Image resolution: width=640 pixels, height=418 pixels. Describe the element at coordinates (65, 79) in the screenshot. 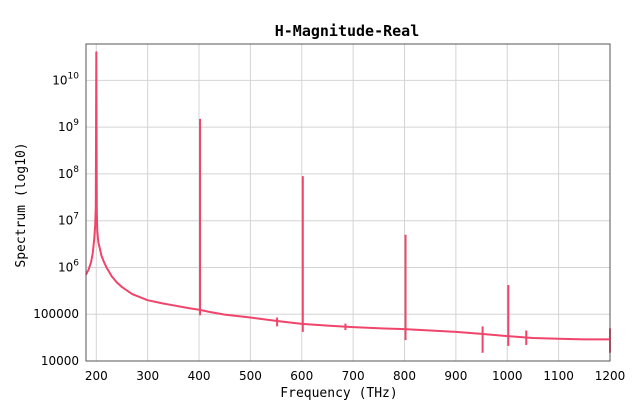

I see `y-tick-label: 10¹⁰` at that location.